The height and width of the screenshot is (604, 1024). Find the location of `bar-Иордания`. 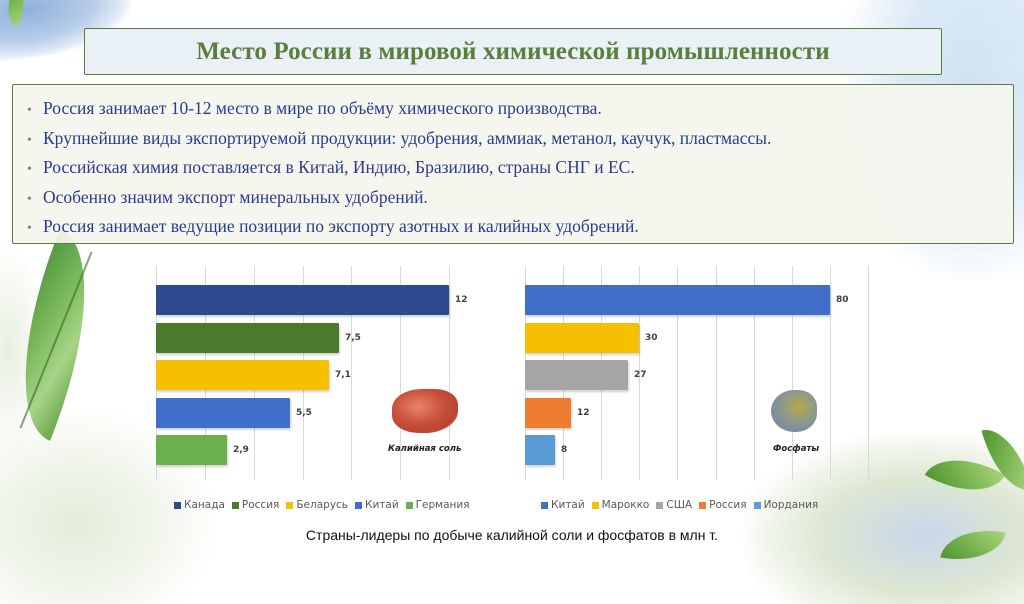

bar-Иордания is located at coordinates (540, 450).